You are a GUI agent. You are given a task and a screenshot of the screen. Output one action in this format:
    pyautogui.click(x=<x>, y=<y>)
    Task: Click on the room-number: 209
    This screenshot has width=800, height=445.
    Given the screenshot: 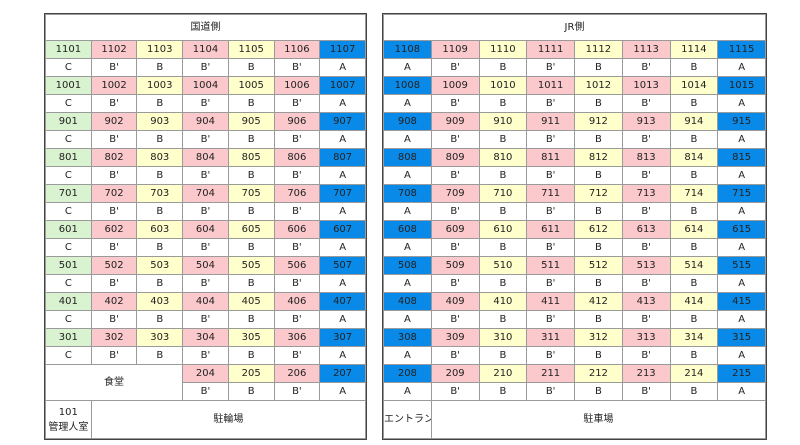 What is the action you would take?
    pyautogui.click(x=455, y=373)
    